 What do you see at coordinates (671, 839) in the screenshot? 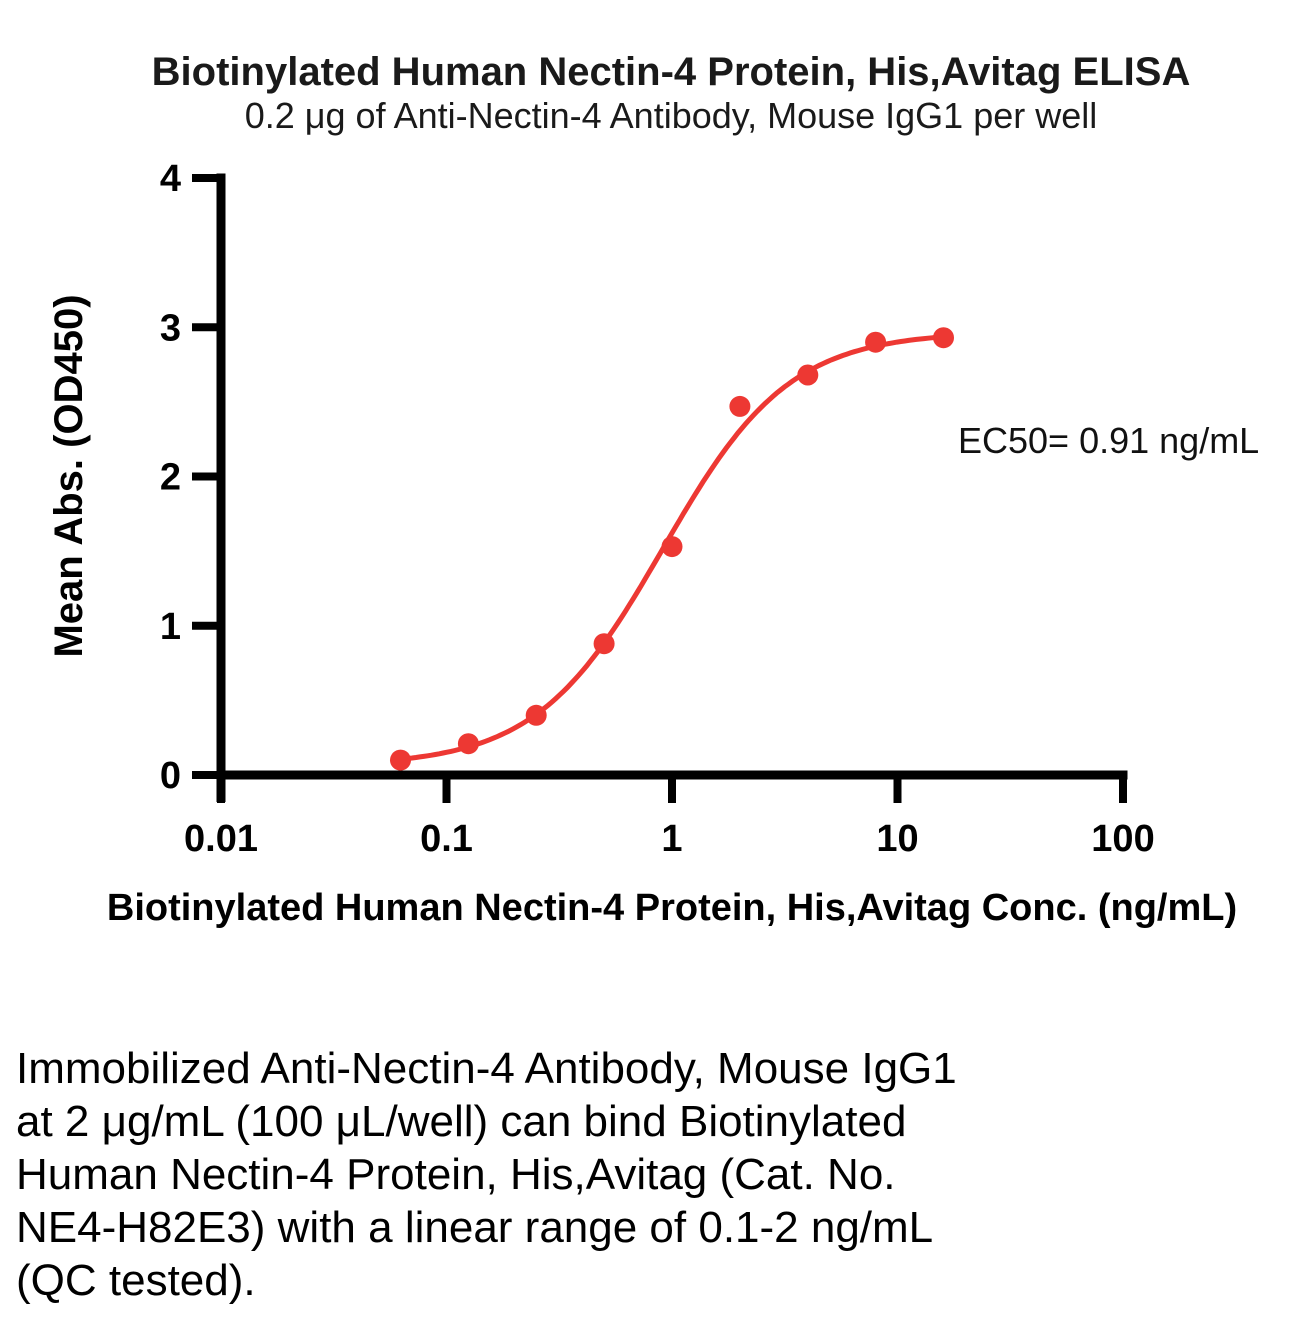
I see `x-tick-label: 1` at bounding box center [671, 839].